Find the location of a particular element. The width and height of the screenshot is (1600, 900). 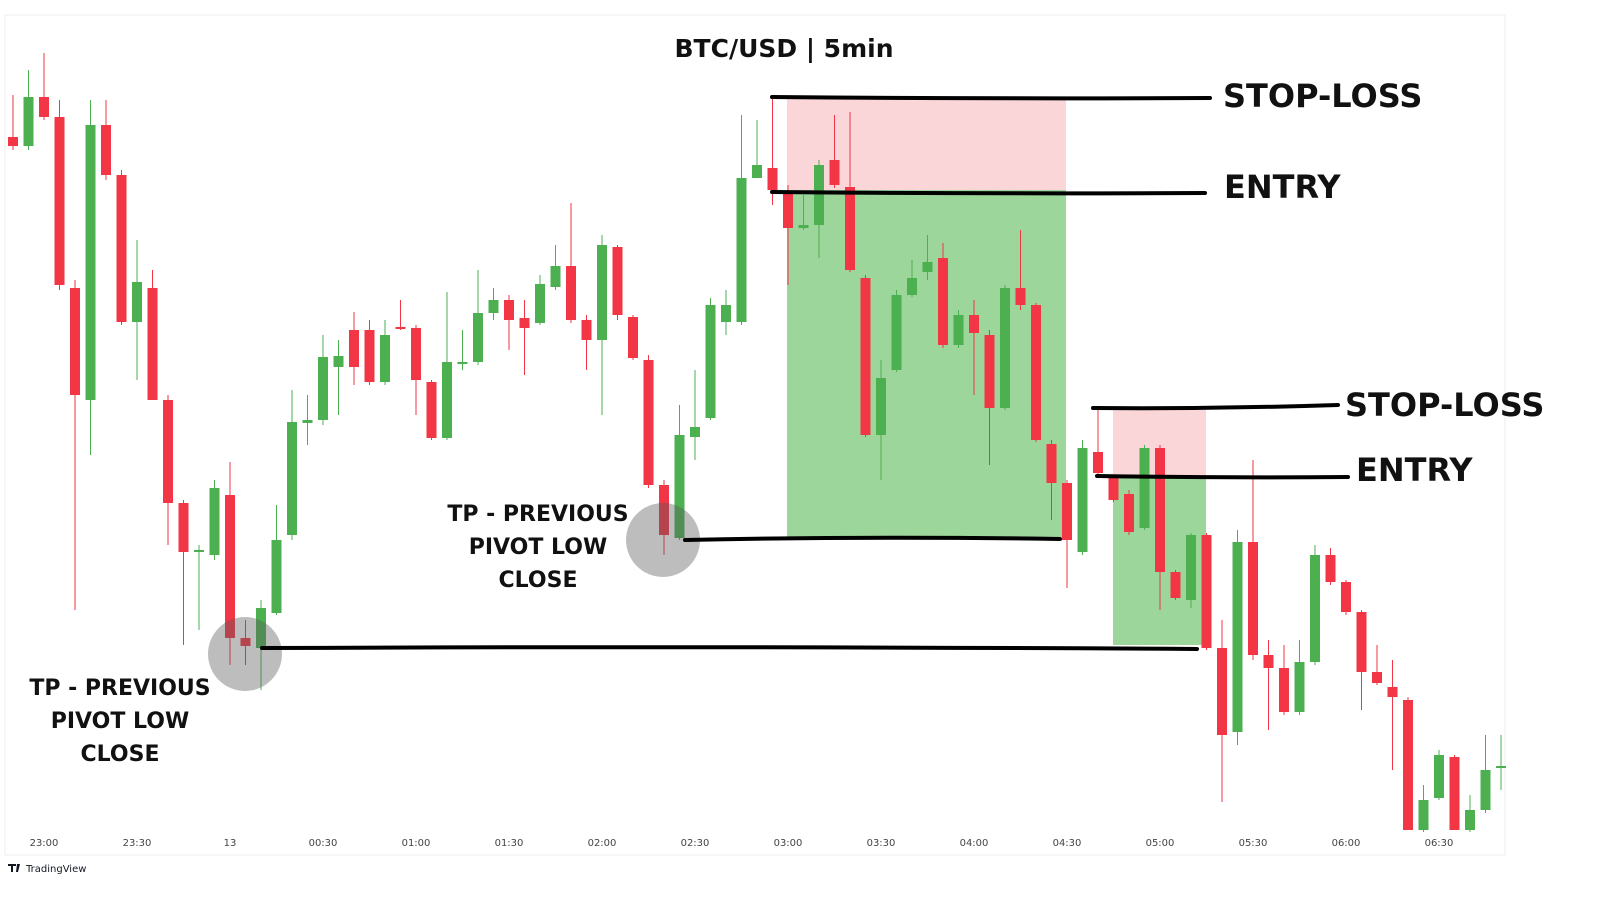

entry-line is located at coordinates (1222, 477).